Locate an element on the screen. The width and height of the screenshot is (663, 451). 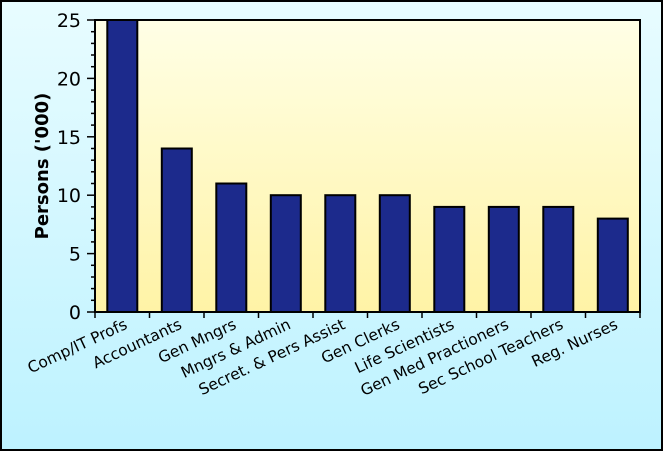
y-tick-label-25: 25 is located at coordinates (69, 21).